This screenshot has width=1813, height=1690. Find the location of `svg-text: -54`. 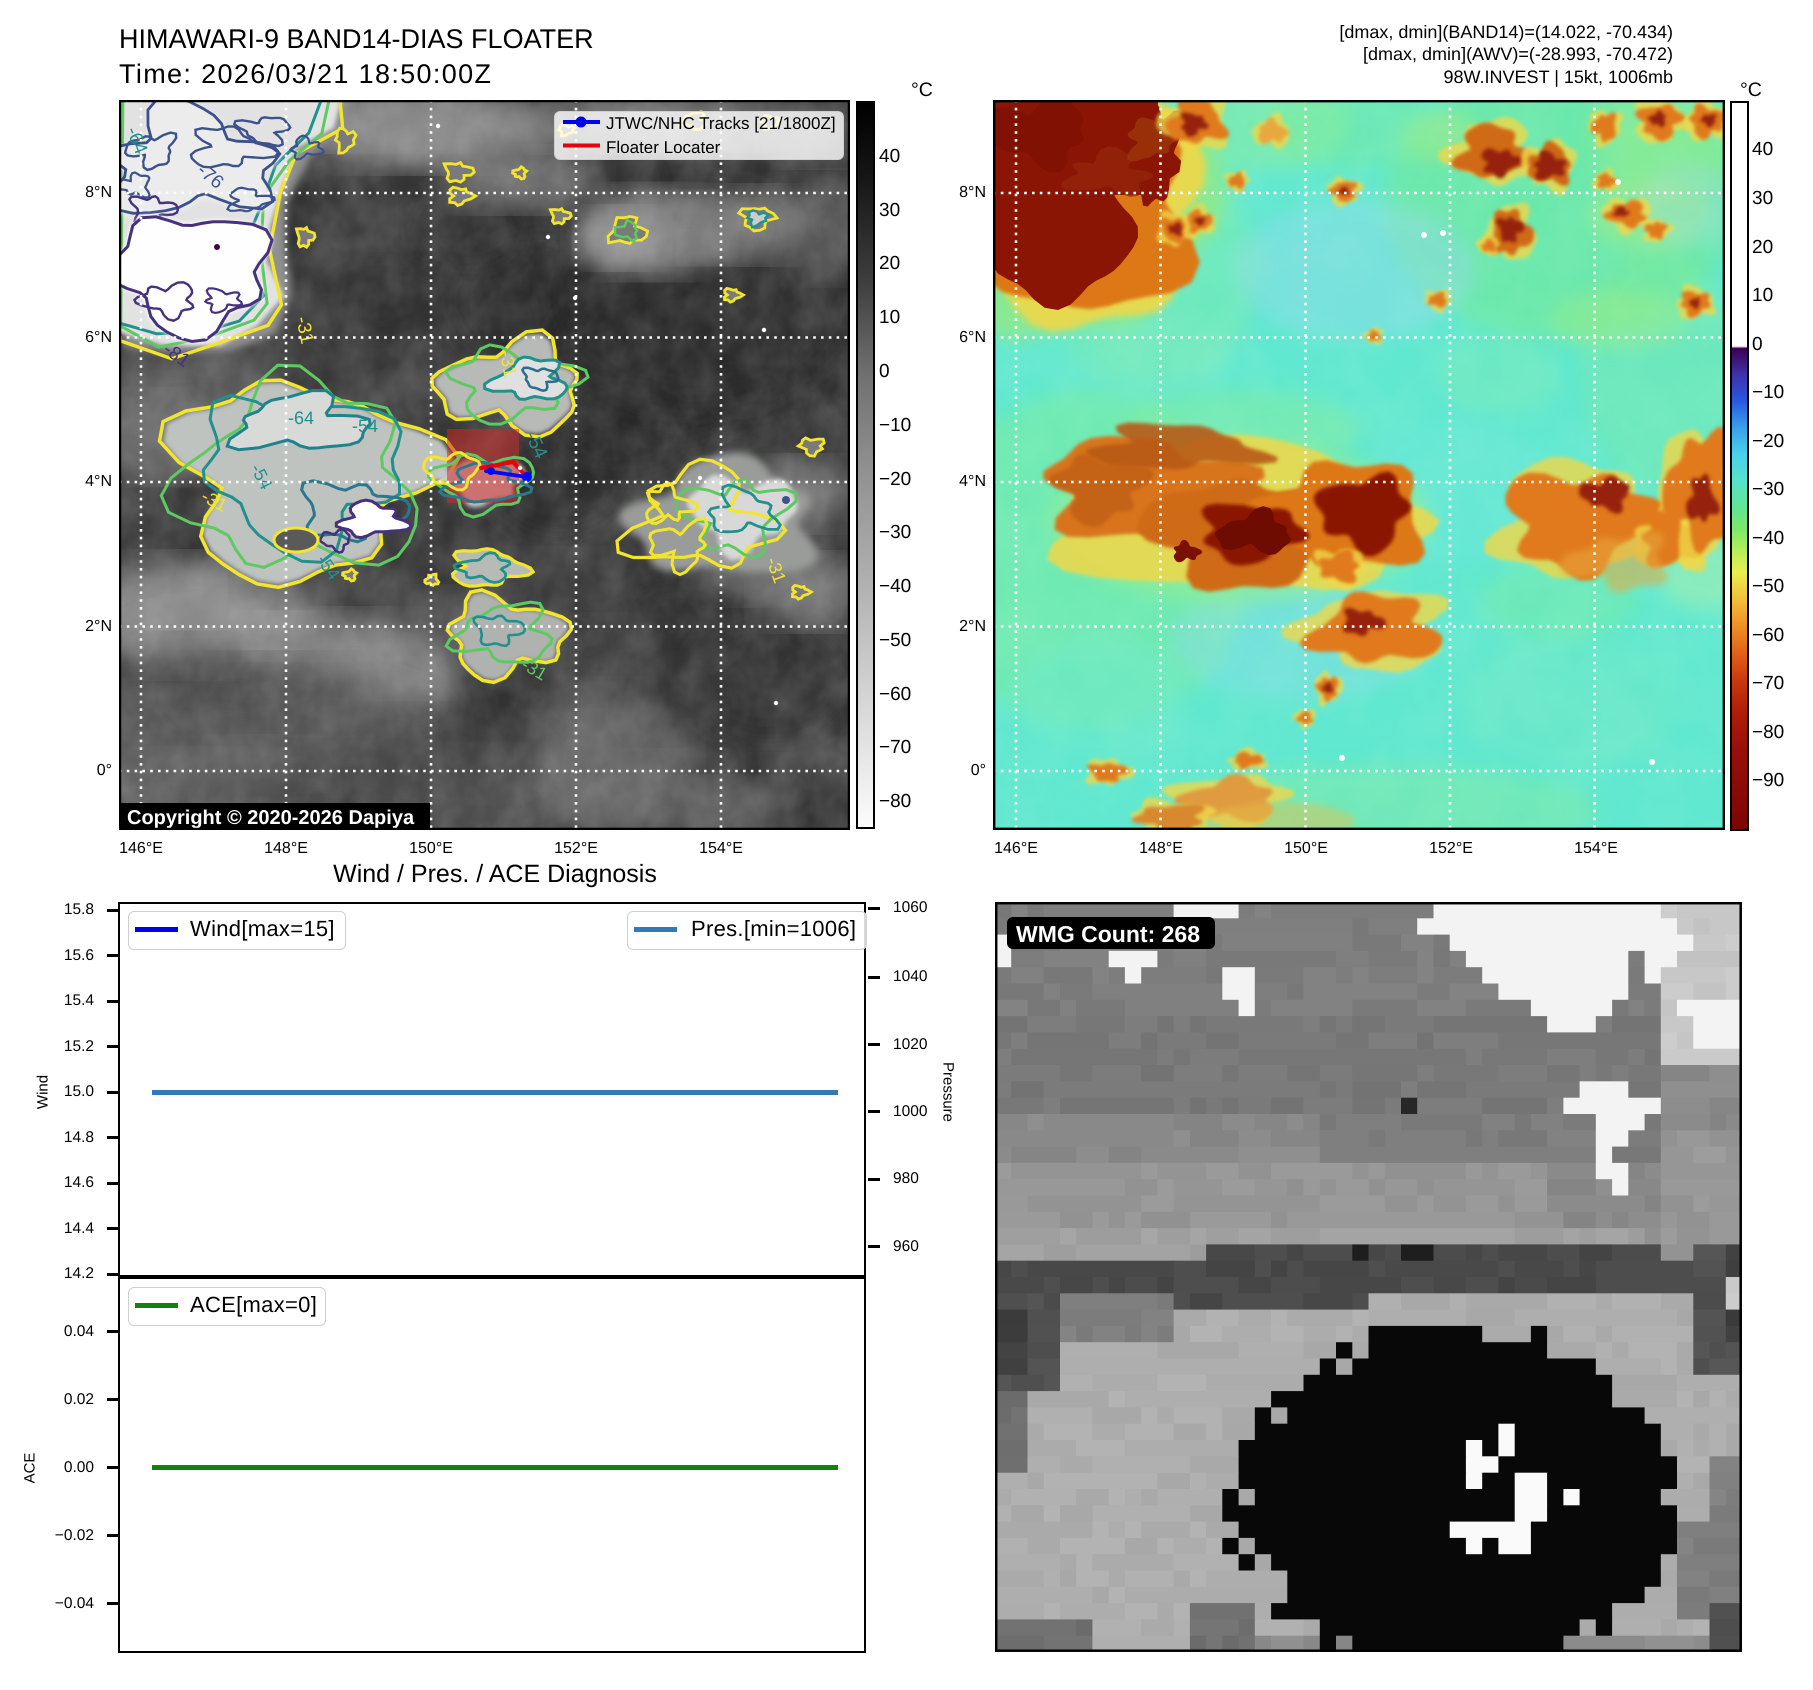

svg-text: -54 is located at coordinates (365, 426).